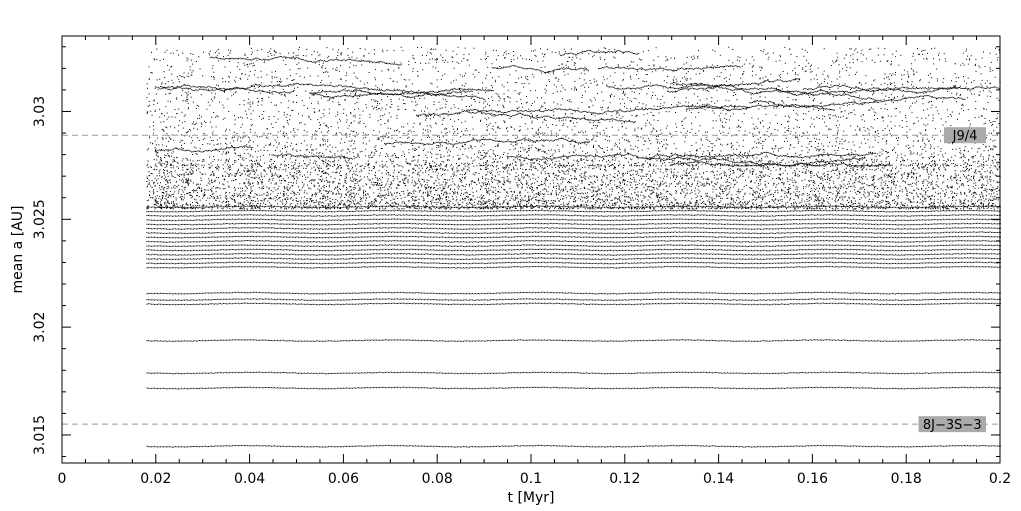 The image size is (1021, 511). I want to click on x-tick-label: 0.16, so click(812, 479).